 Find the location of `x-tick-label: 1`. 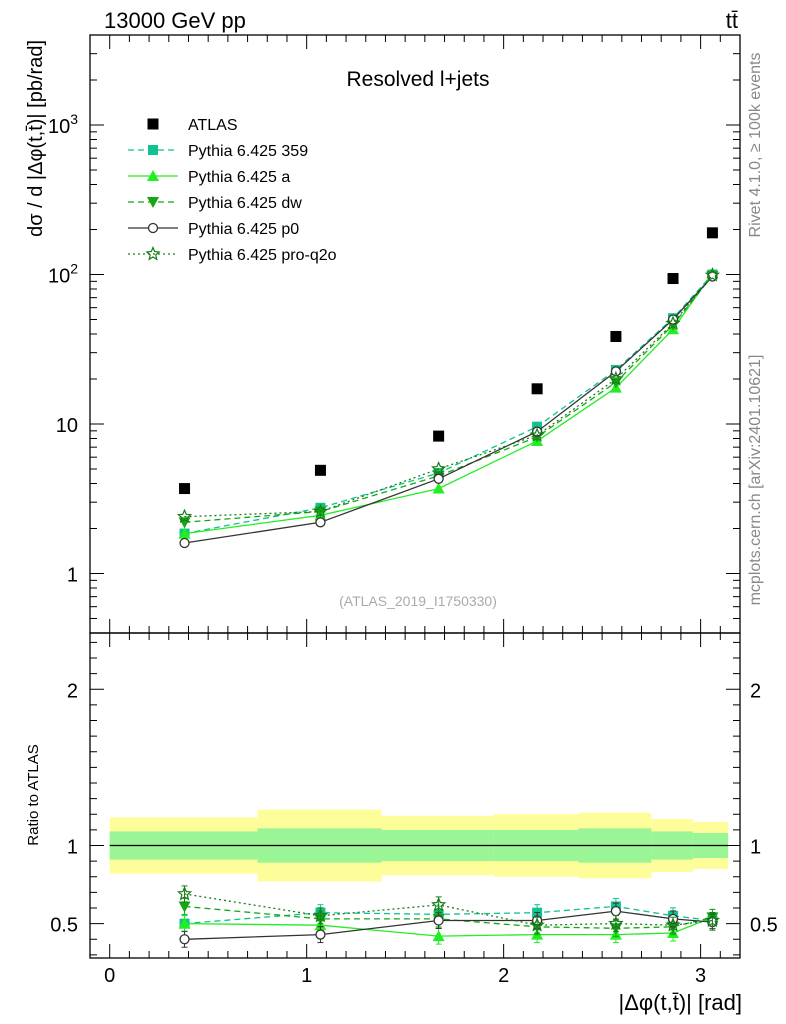

x-tick-label: 1 is located at coordinates (306, 976).